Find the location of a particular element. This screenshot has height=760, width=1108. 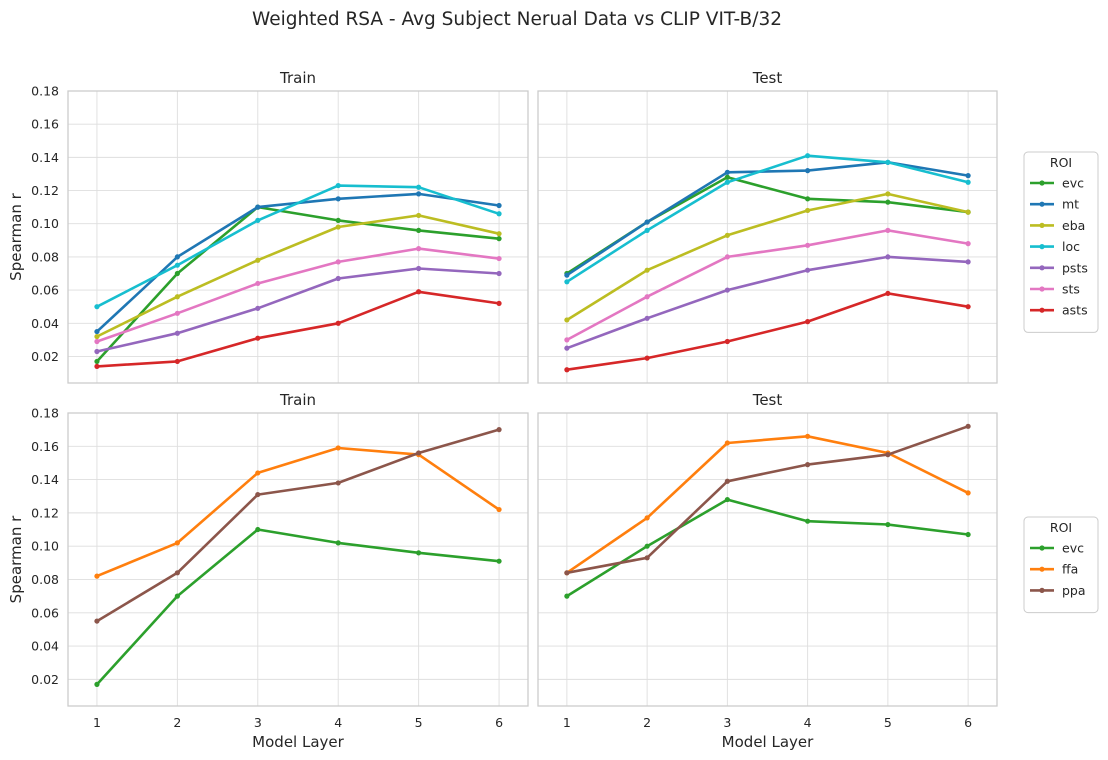

legend-4: ROI evc ffa ppa is located at coordinates (1061, 565).